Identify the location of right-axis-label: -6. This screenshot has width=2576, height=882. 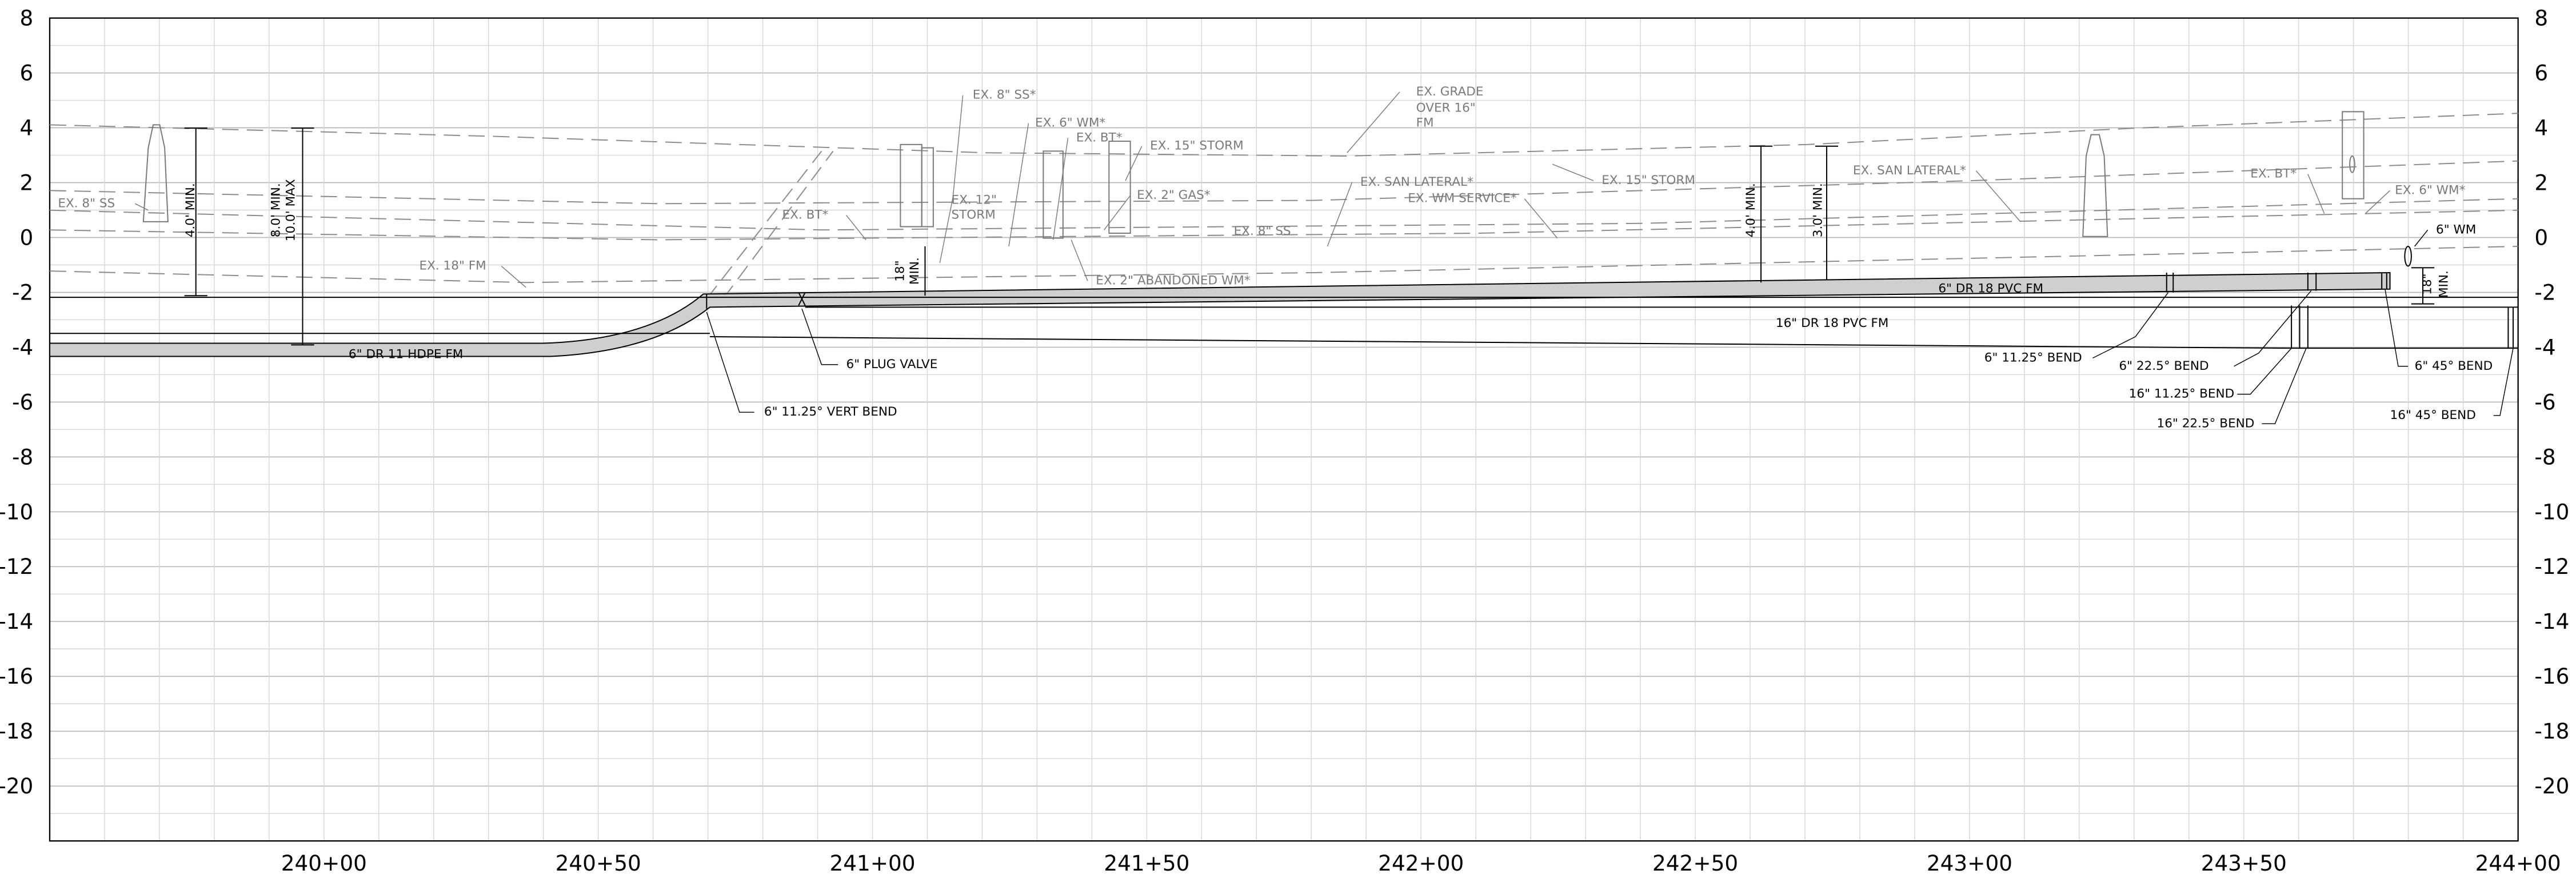
(2544, 401).